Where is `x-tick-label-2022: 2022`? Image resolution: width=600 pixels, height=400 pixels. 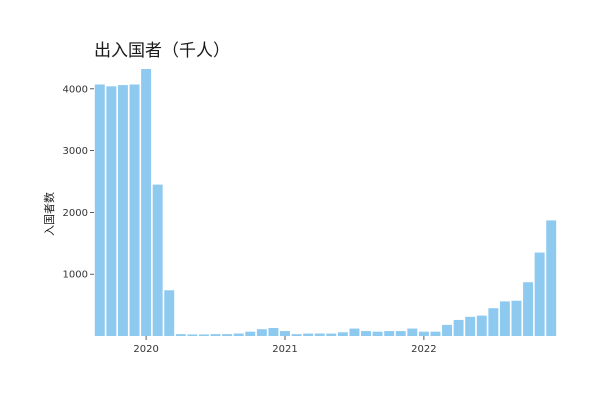
x-tick-label-2022: 2022 is located at coordinates (423, 349).